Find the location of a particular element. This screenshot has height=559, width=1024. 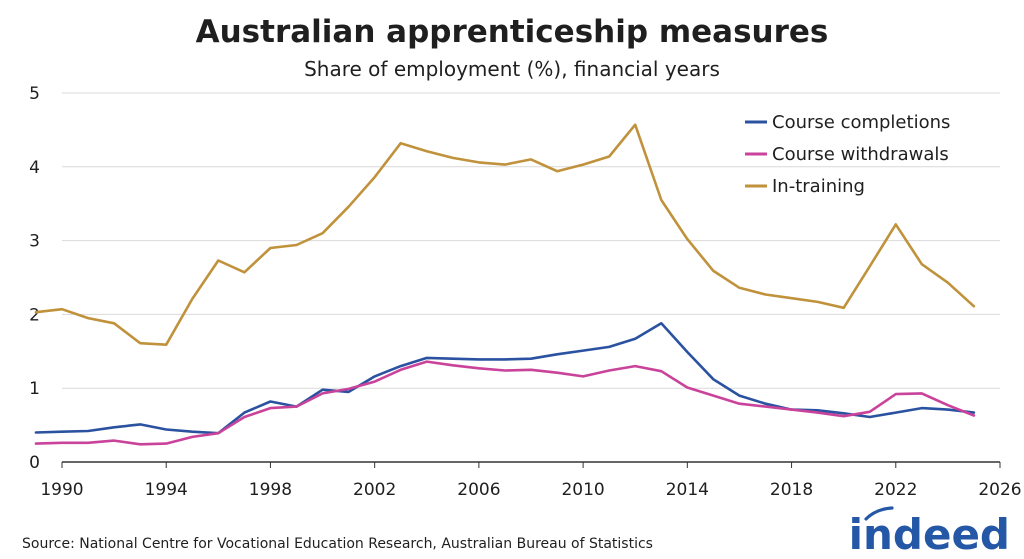

indeed-logo: indeed is located at coordinates (929, 532).